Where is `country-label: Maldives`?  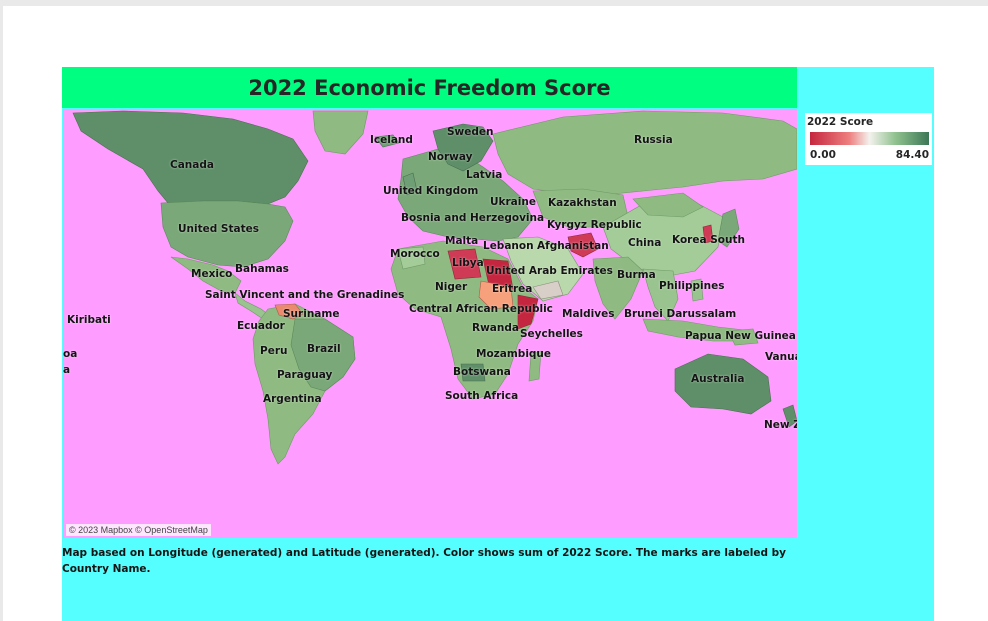 country-label: Maldives is located at coordinates (588, 314).